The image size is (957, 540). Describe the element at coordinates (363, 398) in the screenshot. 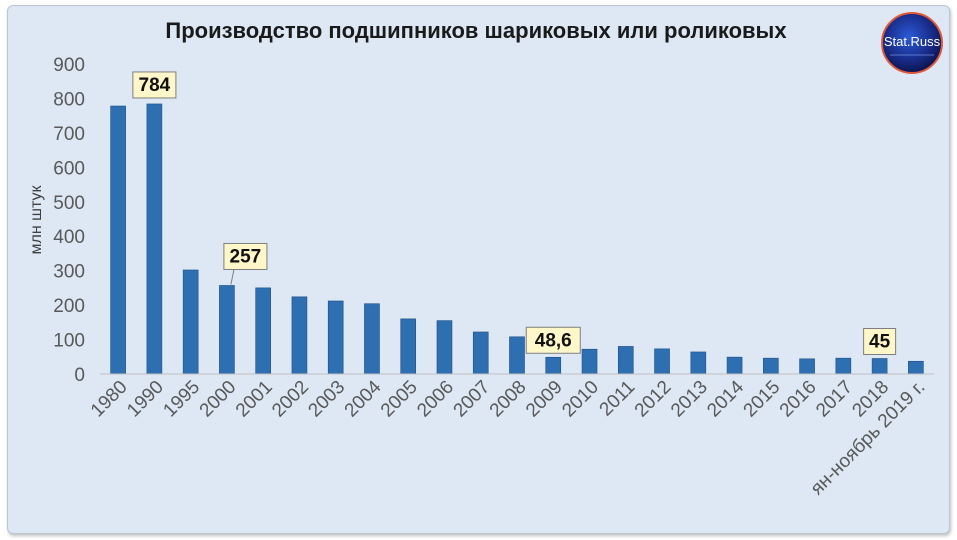

I see `x-tick-label: 2004` at that location.